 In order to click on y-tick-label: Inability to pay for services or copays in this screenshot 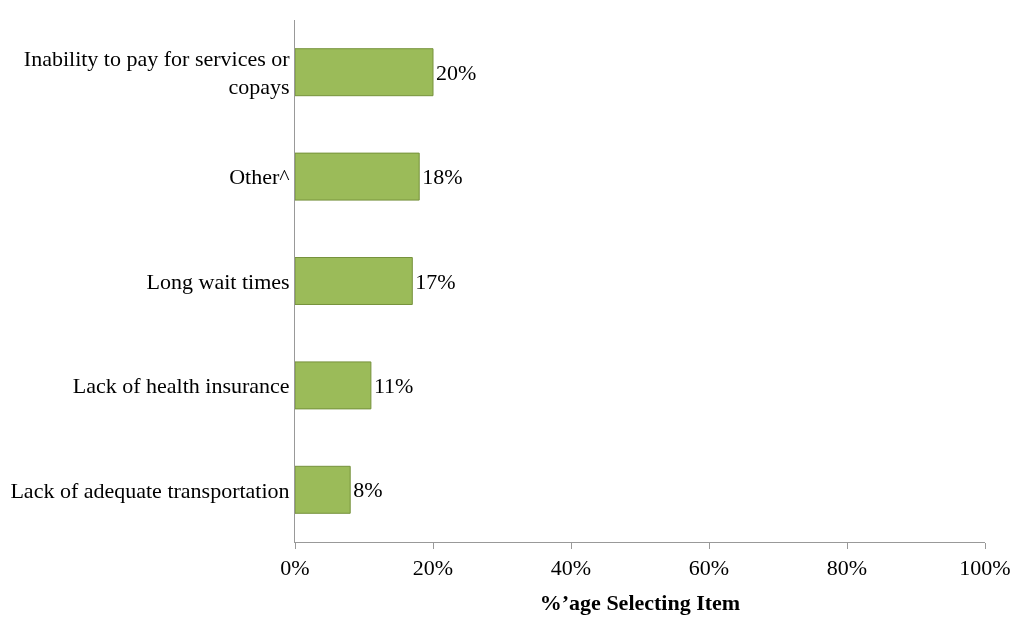, I will do `click(157, 72)`.